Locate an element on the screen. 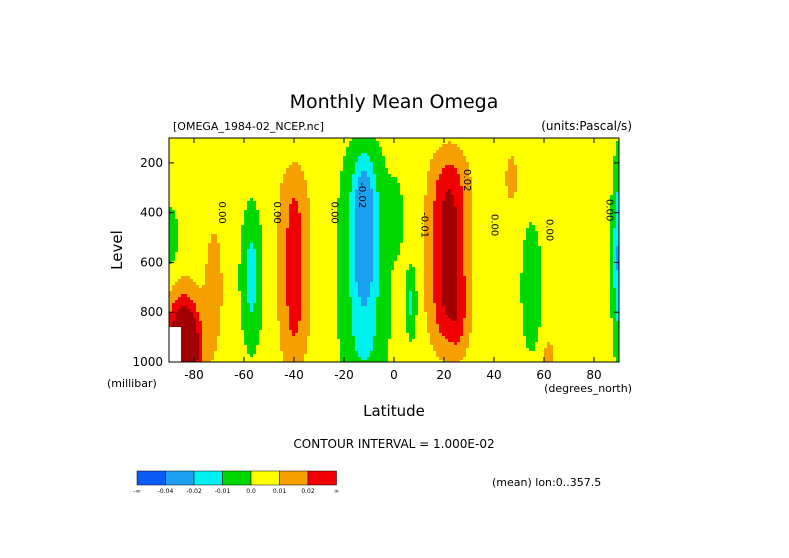 This screenshot has height=558, width=789. y-tick-label: 200 is located at coordinates (151, 163).